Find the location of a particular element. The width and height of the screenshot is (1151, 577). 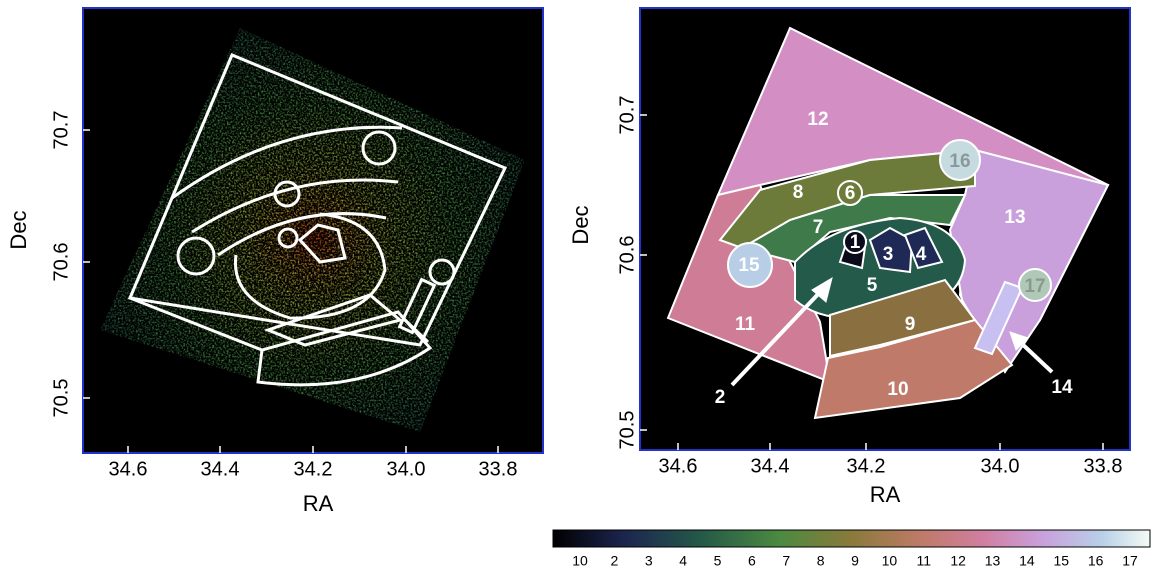

colorbar-label: 14 is located at coordinates (1027, 561).